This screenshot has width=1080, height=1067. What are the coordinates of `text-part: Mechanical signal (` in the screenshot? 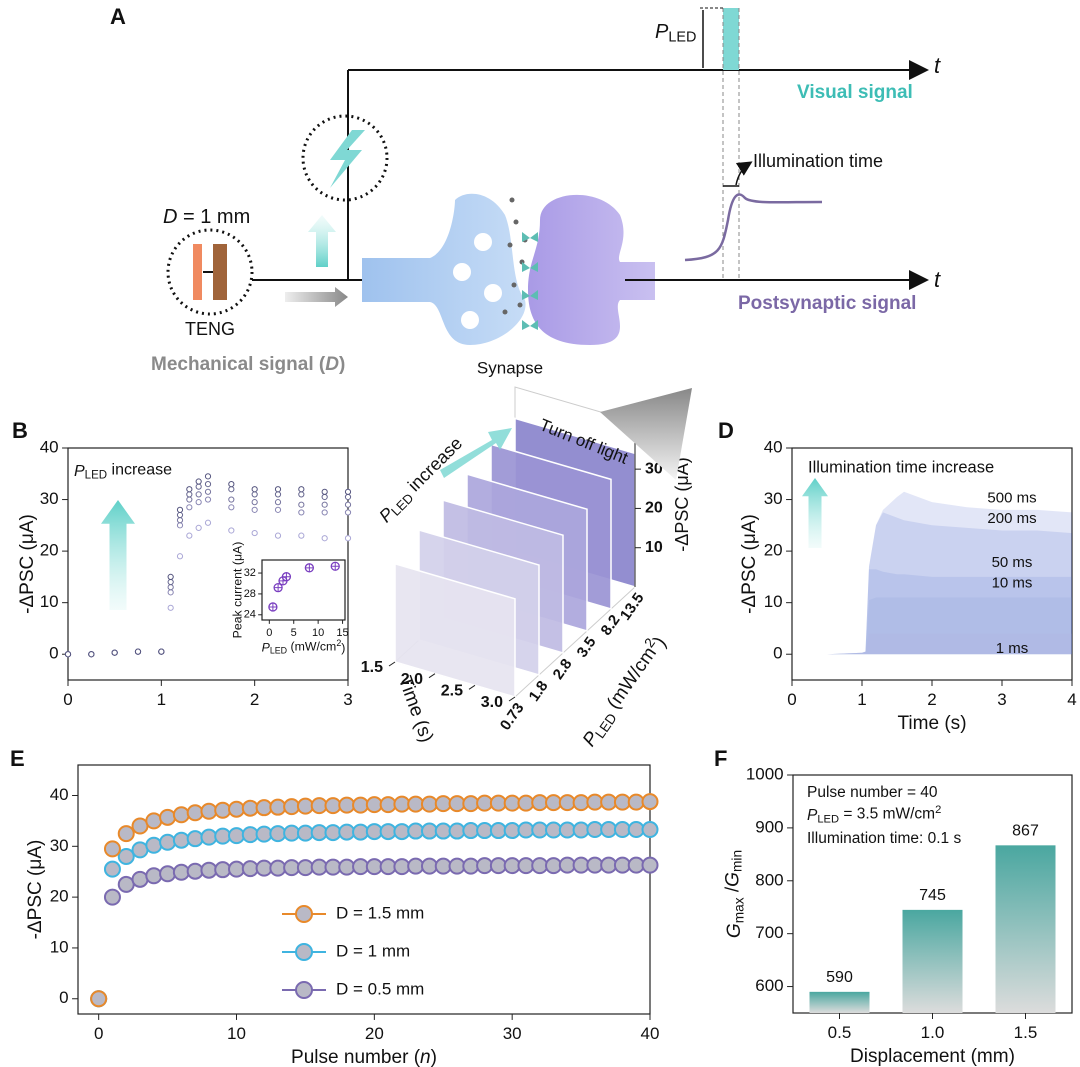 It's located at (238, 364).